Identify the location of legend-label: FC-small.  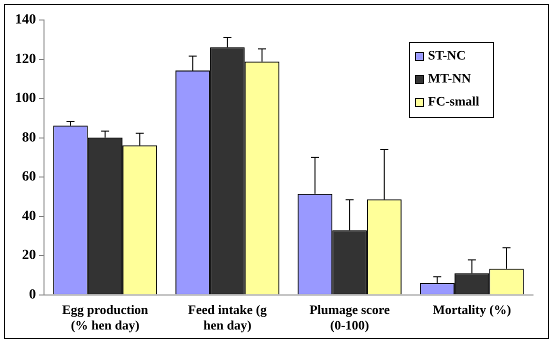
(454, 100).